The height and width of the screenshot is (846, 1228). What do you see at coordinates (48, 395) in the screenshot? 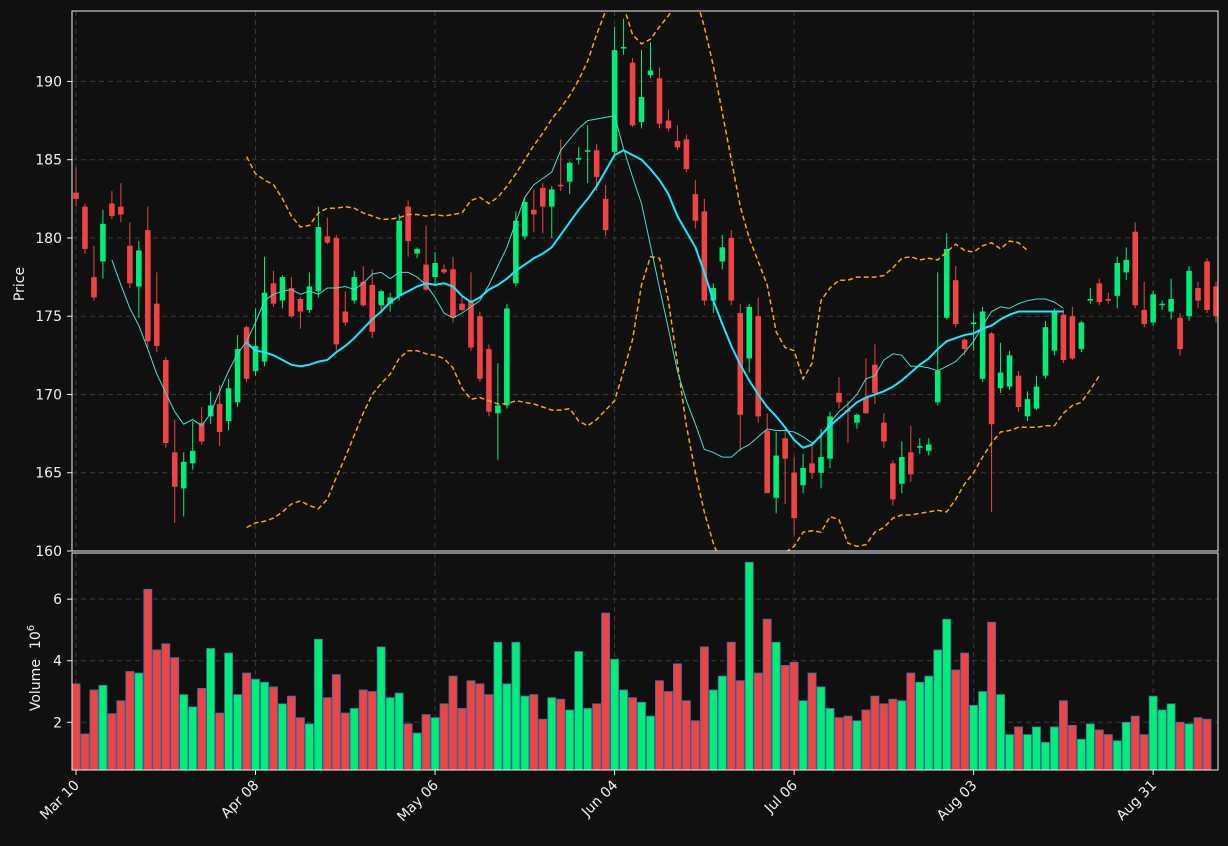
I see `price-tick-label: 170` at bounding box center [48, 395].